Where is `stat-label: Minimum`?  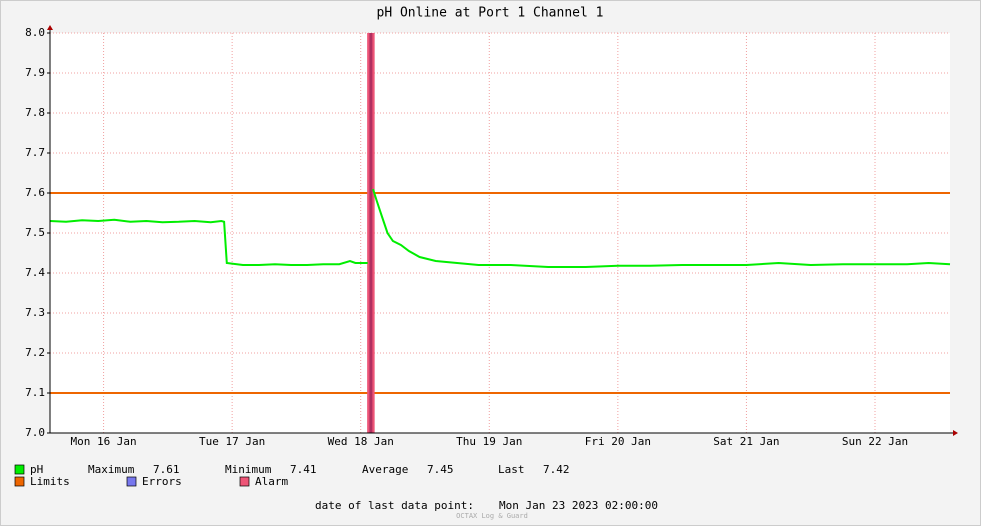
stat-label: Minimum is located at coordinates (248, 469).